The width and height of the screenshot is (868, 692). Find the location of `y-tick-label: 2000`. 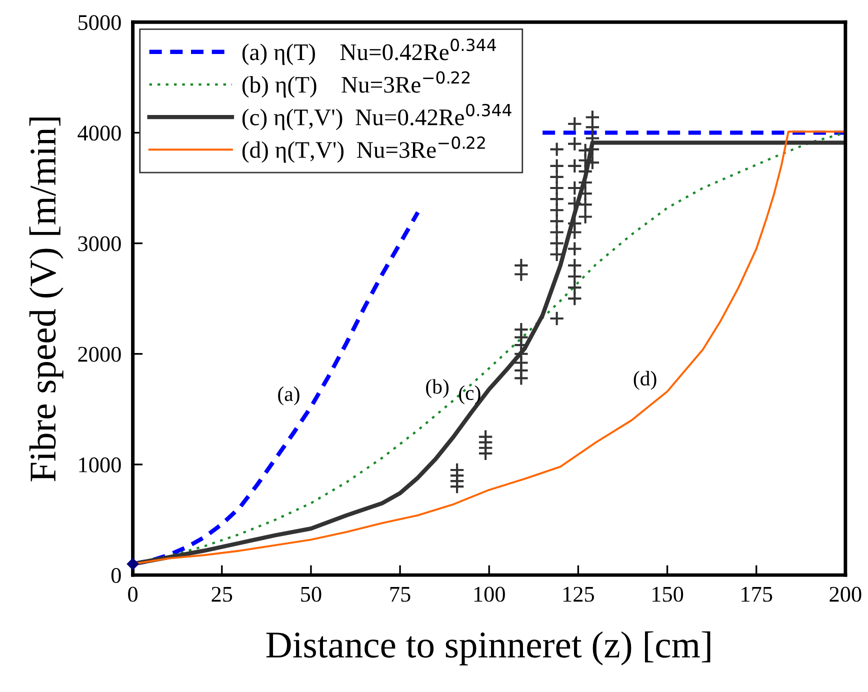

y-tick-label: 2000 is located at coordinates (99, 354).